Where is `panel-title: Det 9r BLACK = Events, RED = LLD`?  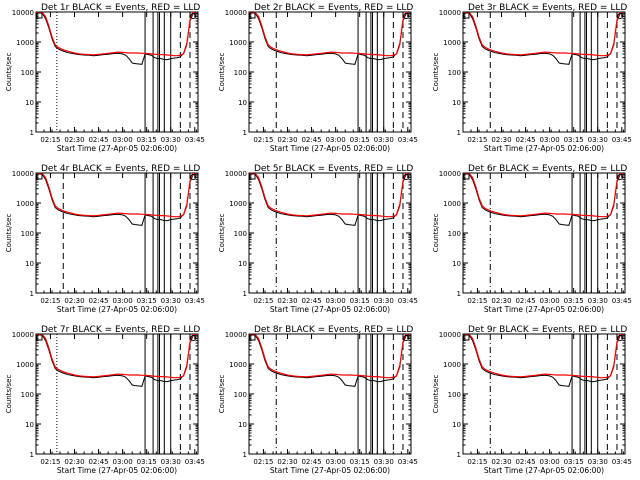
panel-title: Det 9r BLACK = Events, RED = LLD is located at coordinates (547, 330).